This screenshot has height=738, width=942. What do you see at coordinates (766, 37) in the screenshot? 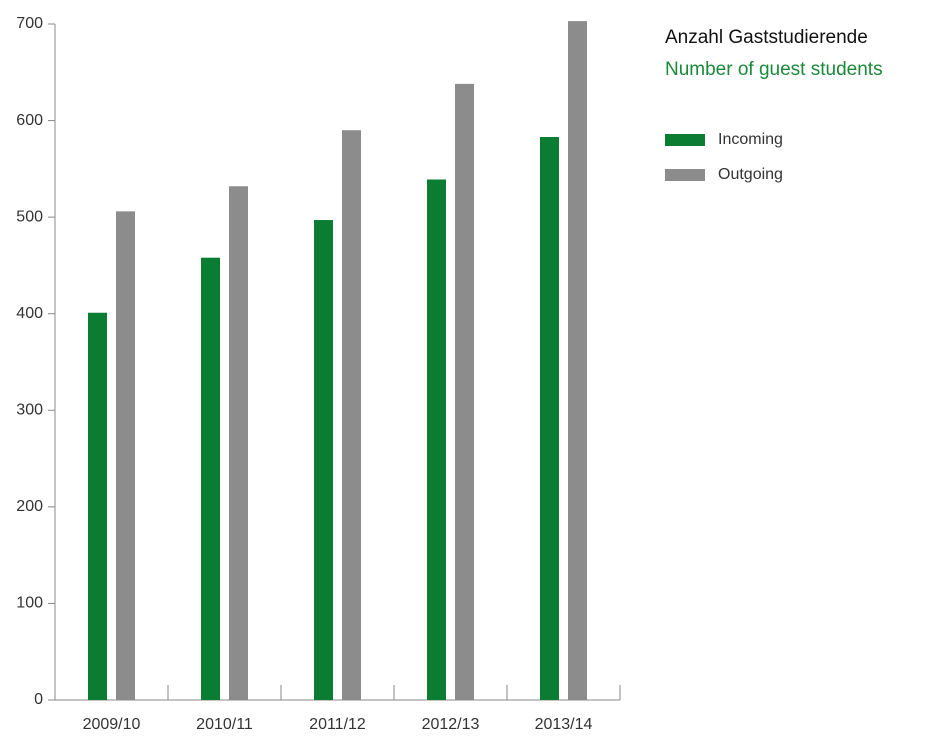
I see `chart-title: Anzahl Gaststudierende` at bounding box center [766, 37].